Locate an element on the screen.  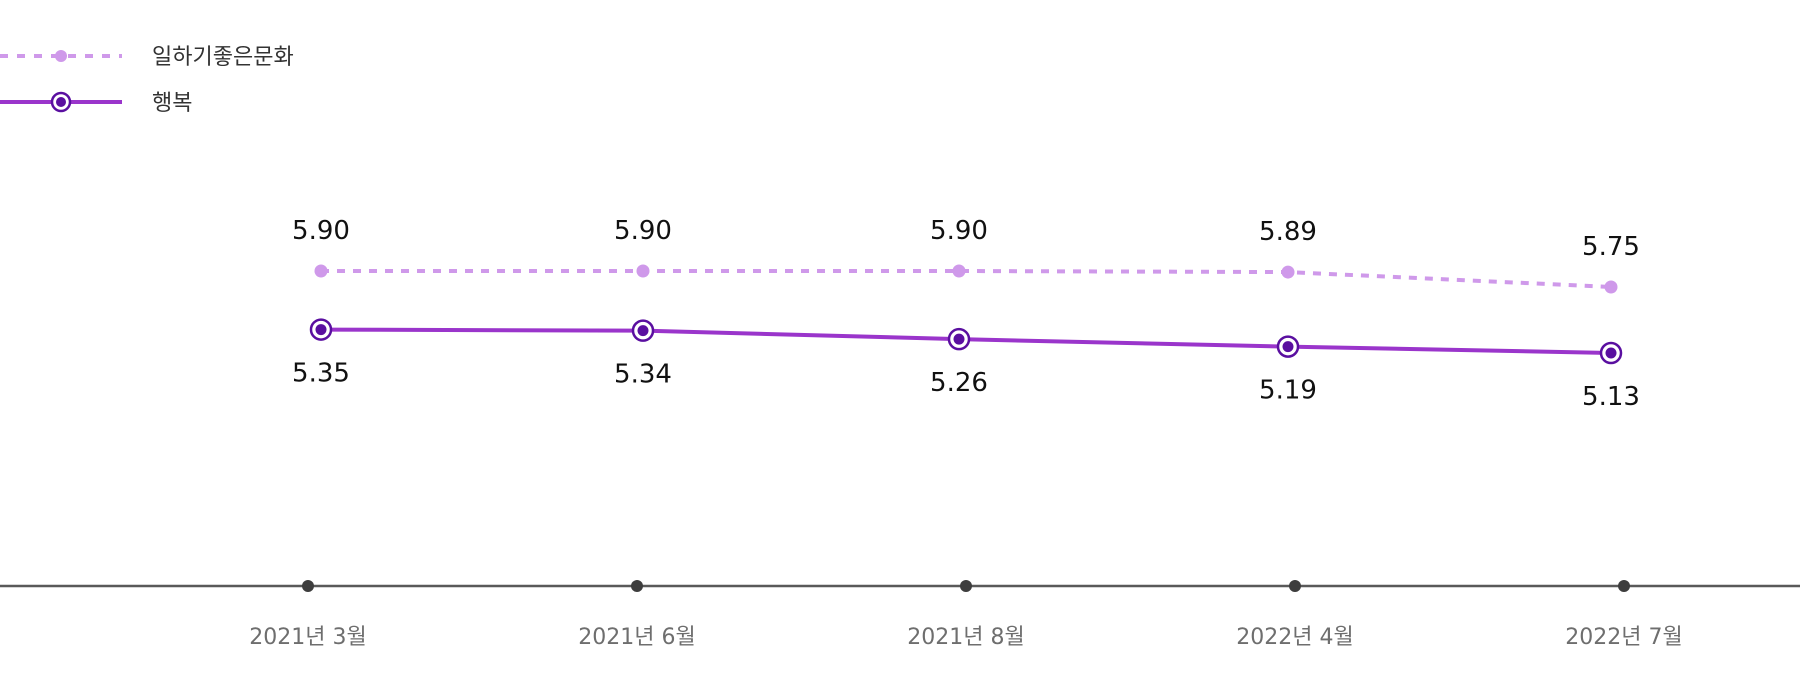
x-tick-label: 2021년 3월 is located at coordinates (307, 637).